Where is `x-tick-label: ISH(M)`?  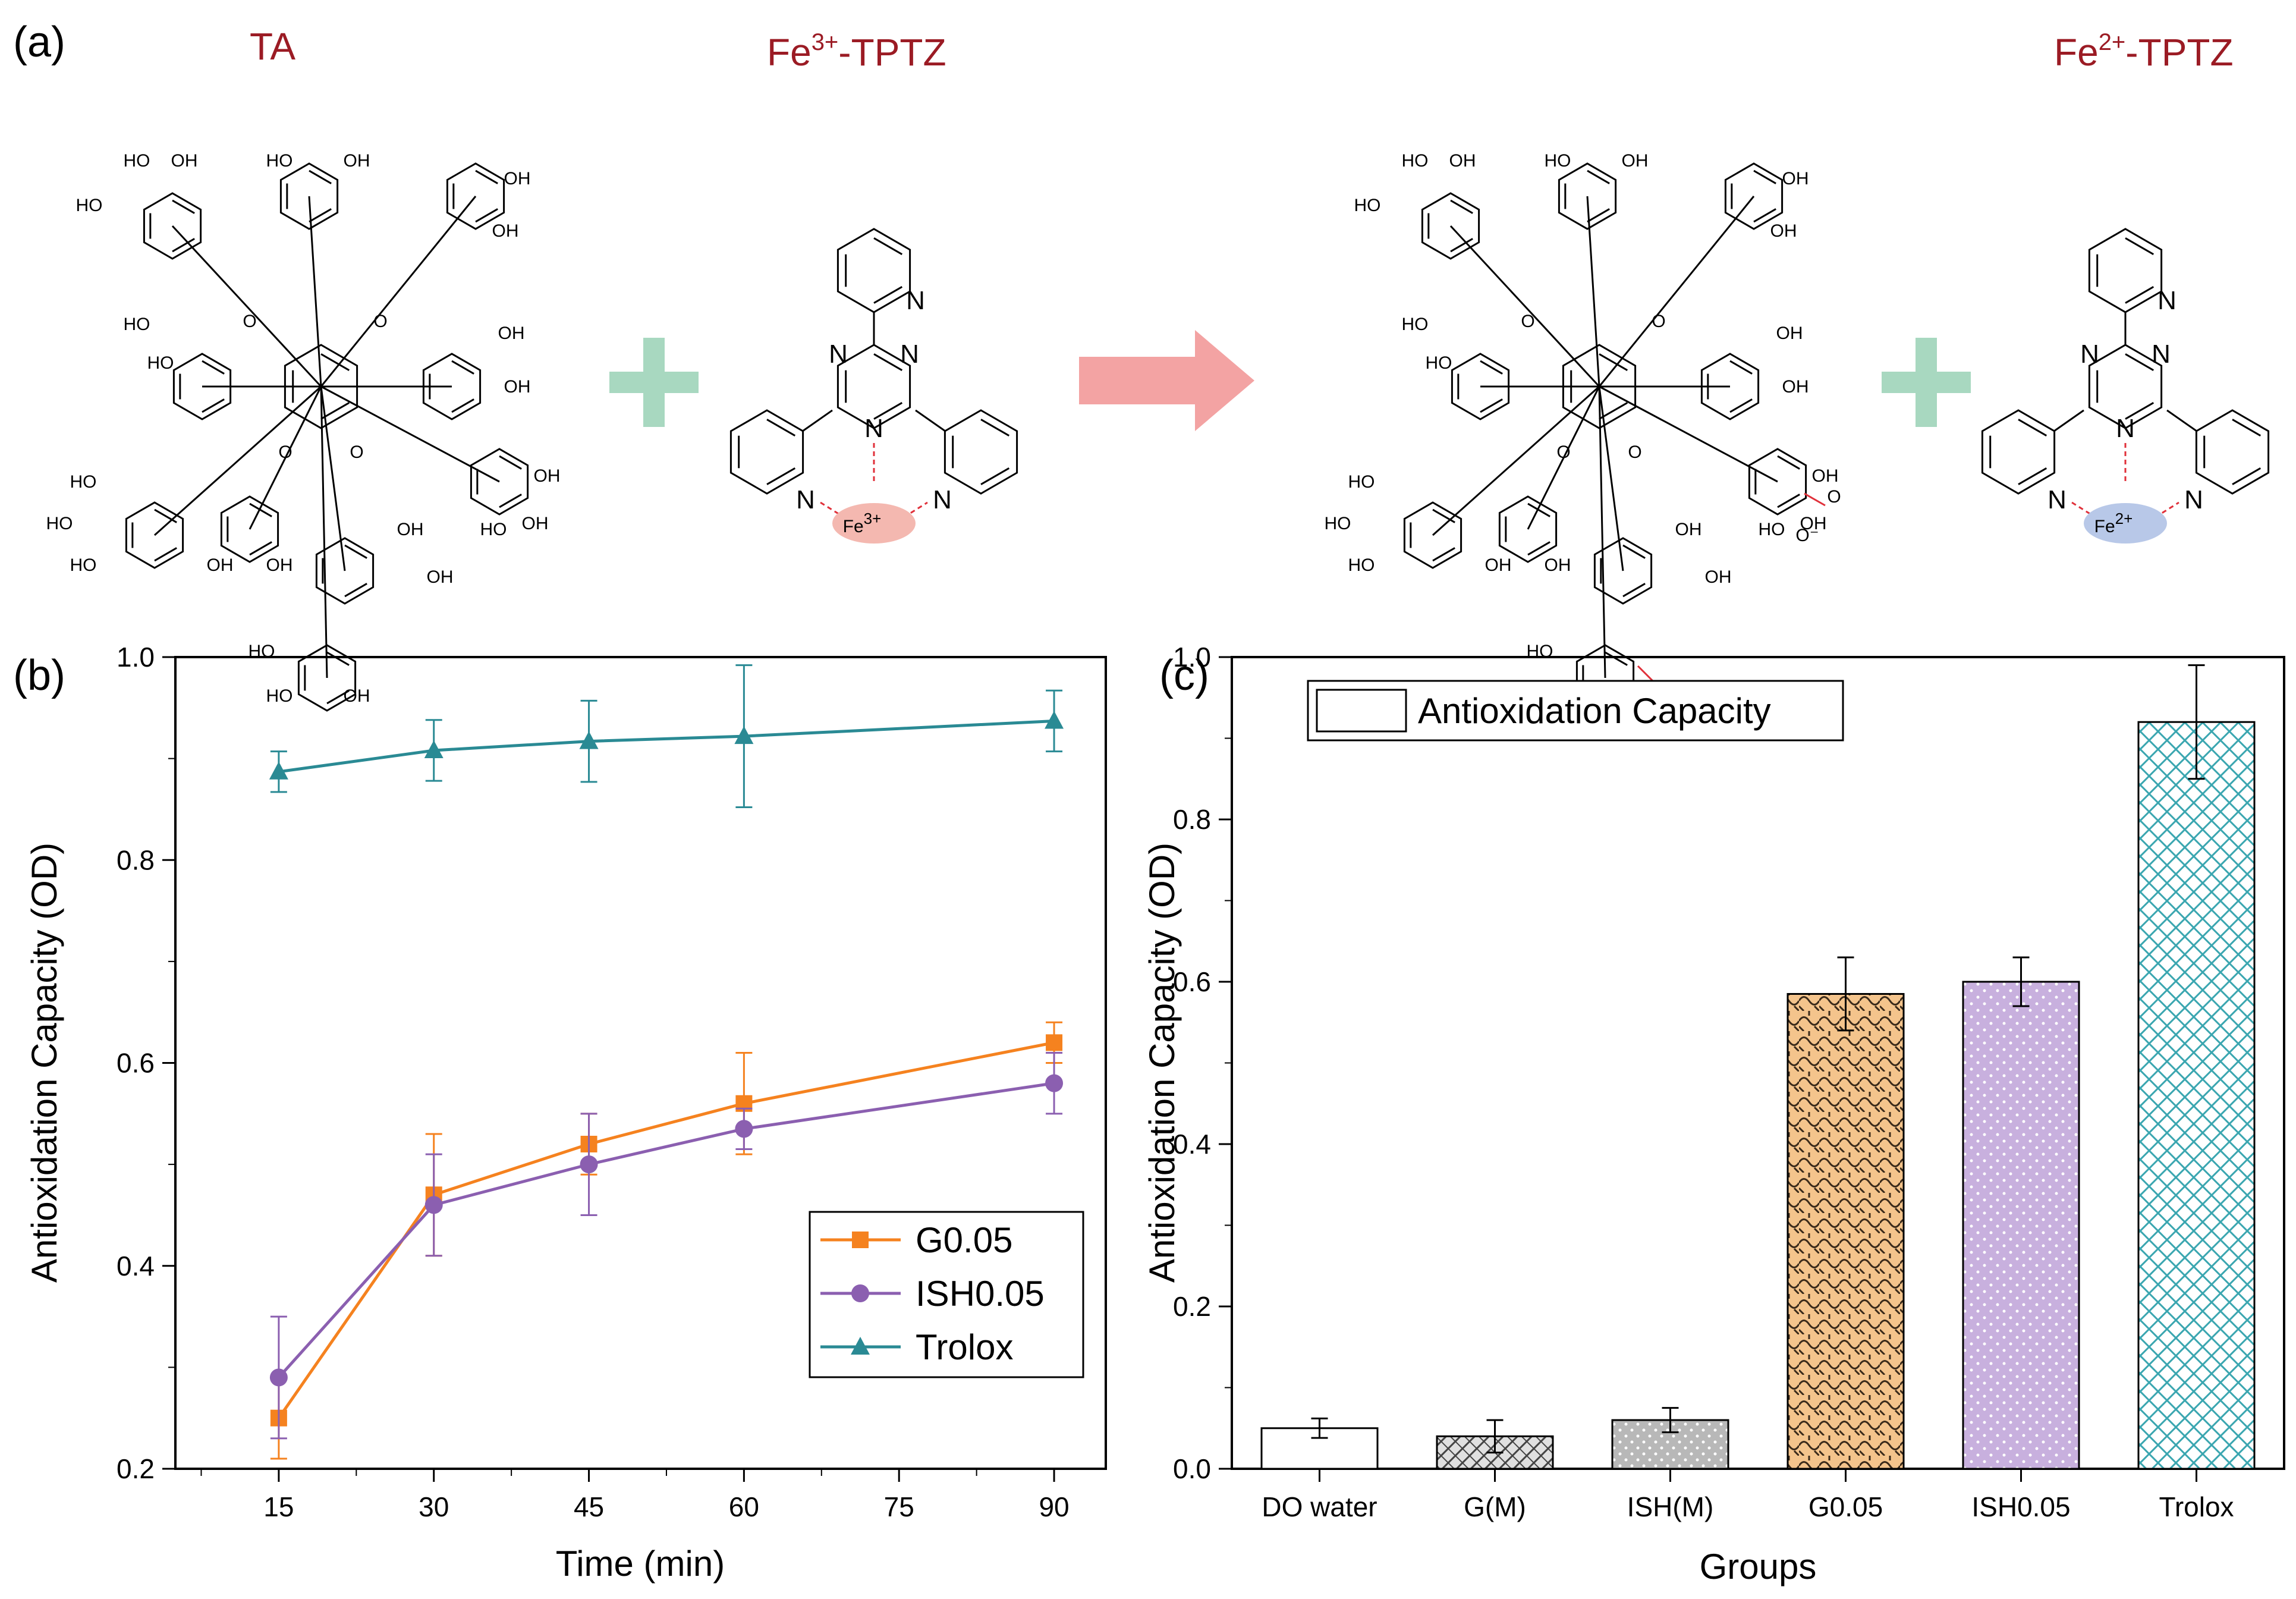
x-tick-label: ISH(M) is located at coordinates (1670, 1506).